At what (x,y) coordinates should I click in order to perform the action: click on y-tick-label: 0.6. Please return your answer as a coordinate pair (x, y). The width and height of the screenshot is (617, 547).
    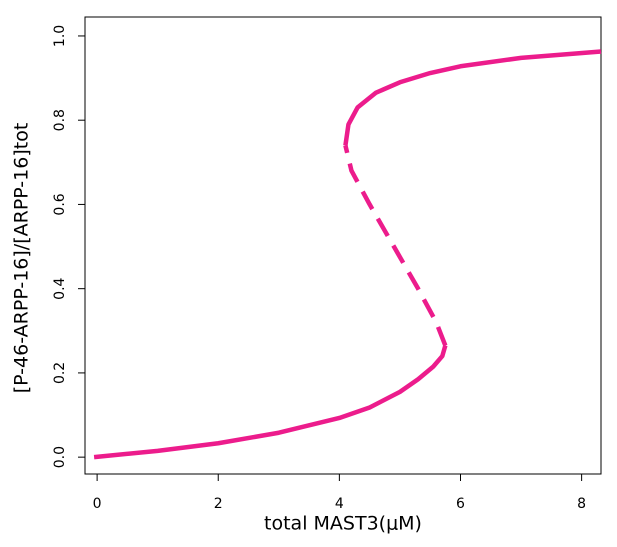
    Looking at the image, I should click on (60, 204).